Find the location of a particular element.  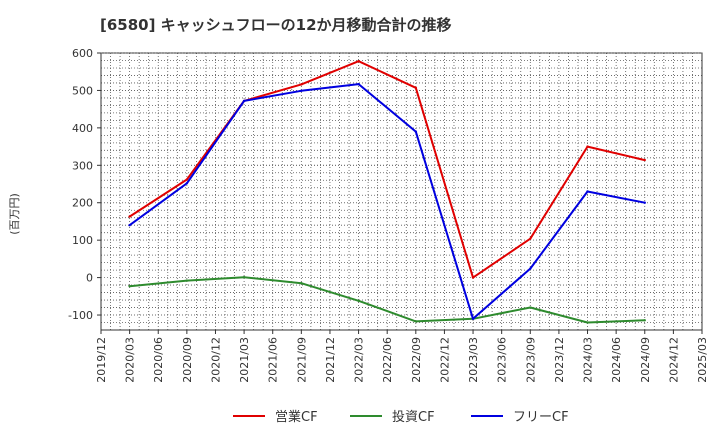

x-tick-label: 2023/03 is located at coordinates (473, 360).